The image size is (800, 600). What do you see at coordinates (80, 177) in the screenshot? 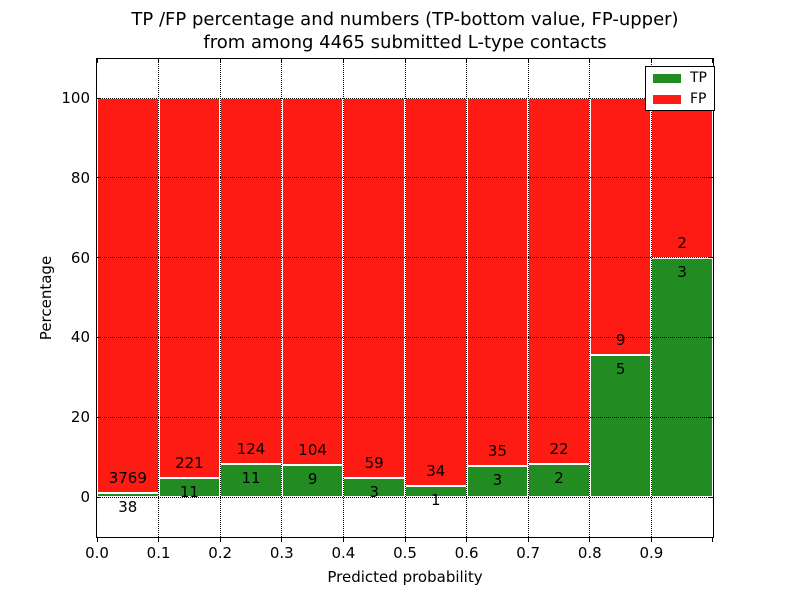
I see `y-tick-label: 80` at bounding box center [80, 177].